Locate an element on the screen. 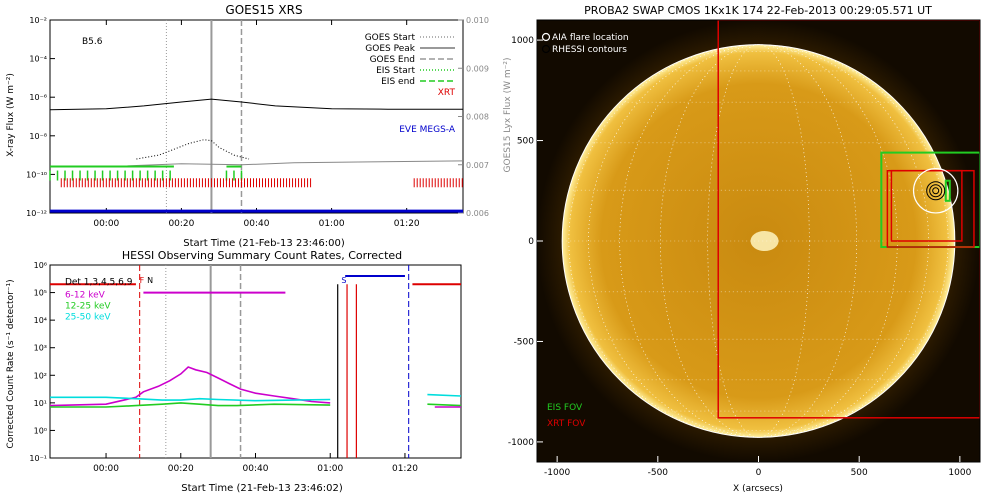  swap-x-tick-label: -500 is located at coordinates (658, 473).